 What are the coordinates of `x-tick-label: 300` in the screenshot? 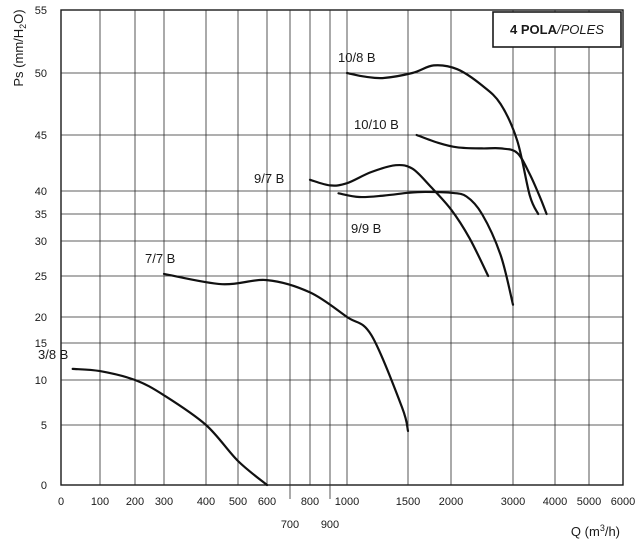 It's located at (164, 502).